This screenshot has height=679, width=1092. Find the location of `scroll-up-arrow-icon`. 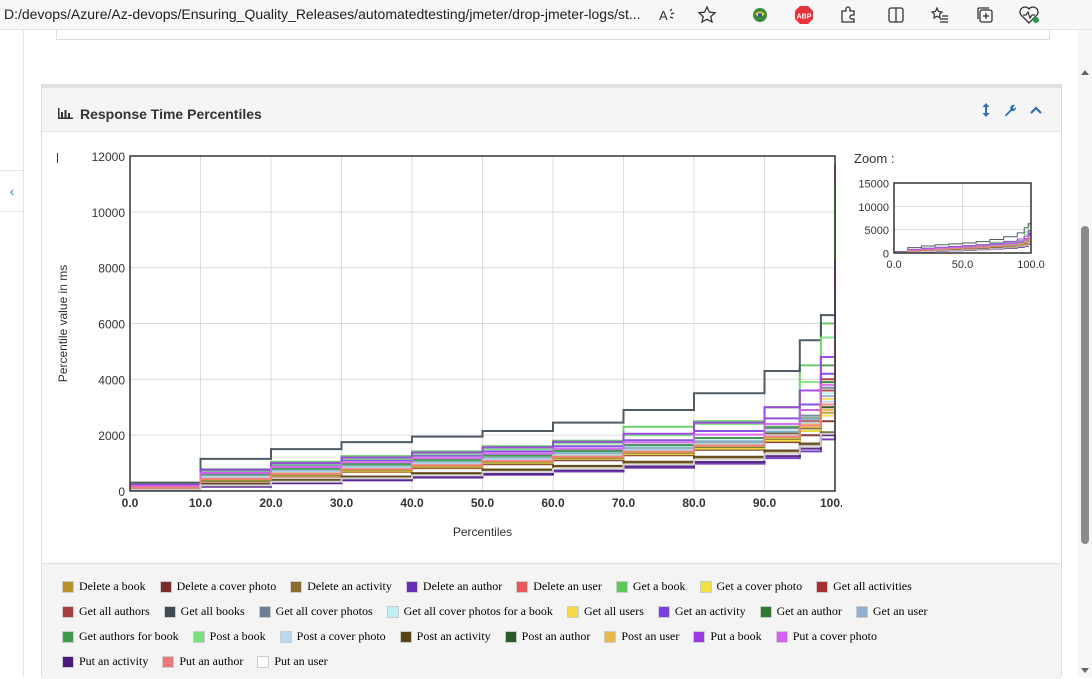

scroll-up-arrow-icon is located at coordinates (1085, 72).